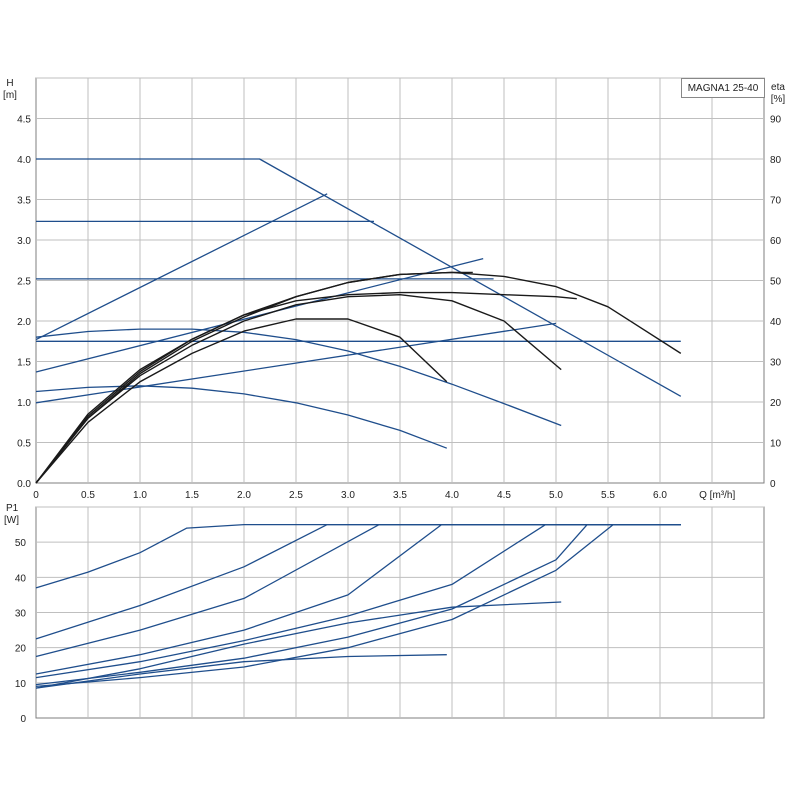 The width and height of the screenshot is (800, 800). What do you see at coordinates (776, 120) in the screenshot?
I see `efficiency-y-tick-label: 90` at bounding box center [776, 120].